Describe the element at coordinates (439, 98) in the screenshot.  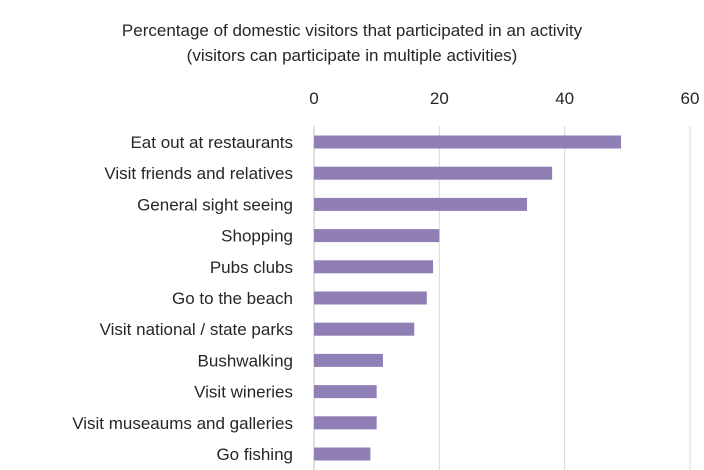
I see `x-tick-label: 20` at that location.